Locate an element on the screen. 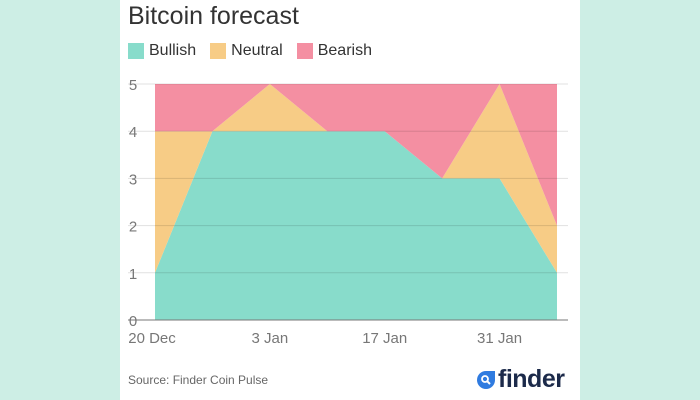  y-tick-label: 4 is located at coordinates (133, 132).